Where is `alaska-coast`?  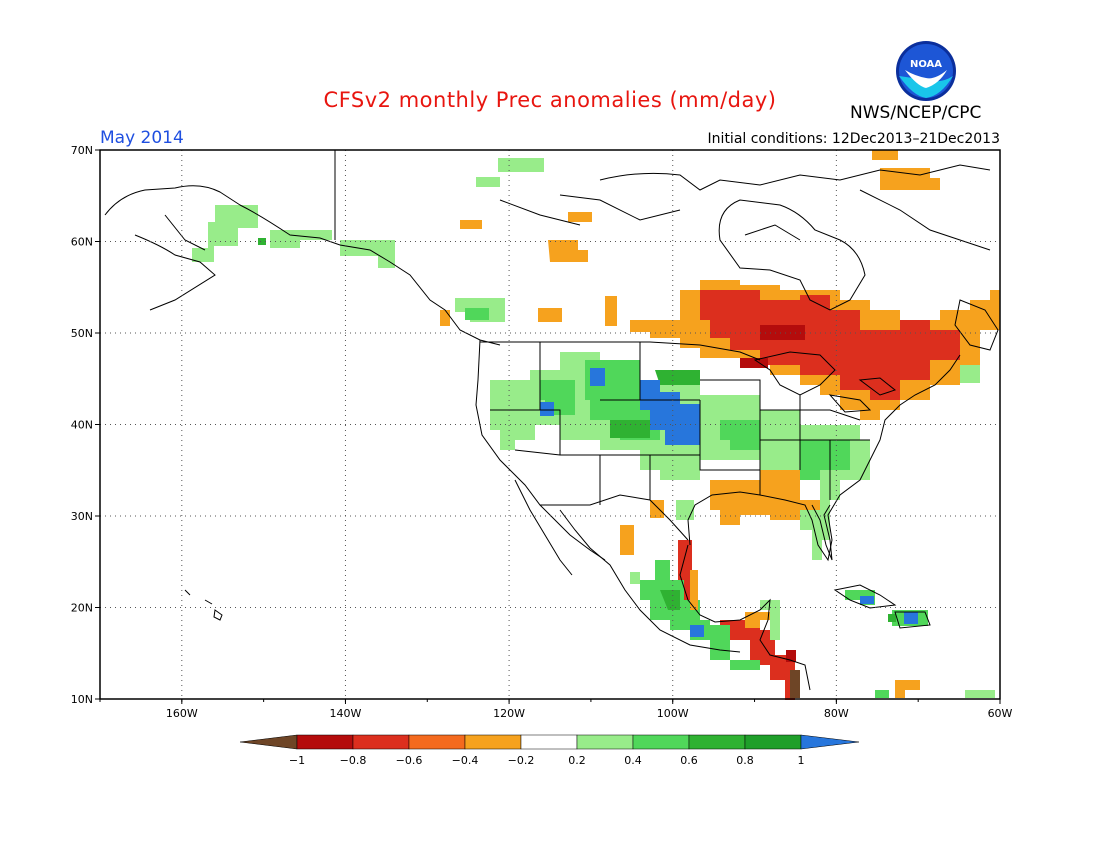
alaska-coast is located at coordinates (302, 265).